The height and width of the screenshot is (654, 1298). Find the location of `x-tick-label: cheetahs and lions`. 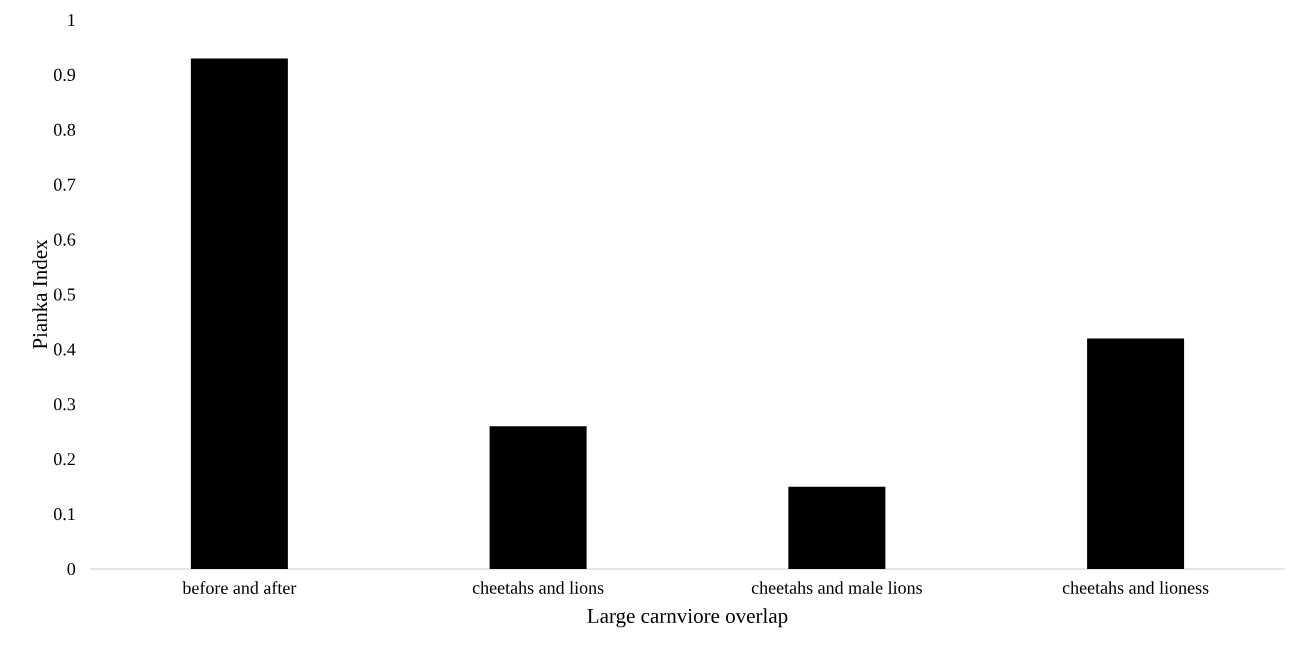

x-tick-label: cheetahs and lions is located at coordinates (538, 587).